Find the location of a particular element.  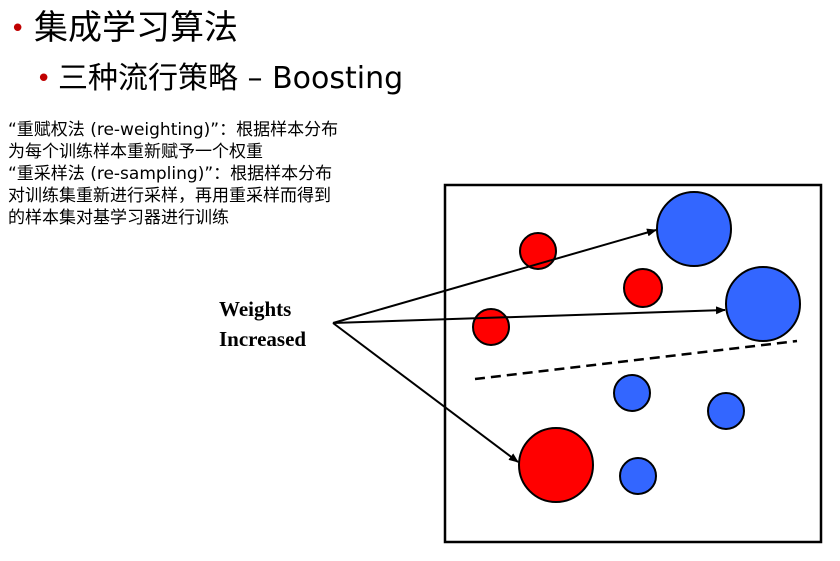

red-sample-dot-enlarged is located at coordinates (556, 465).